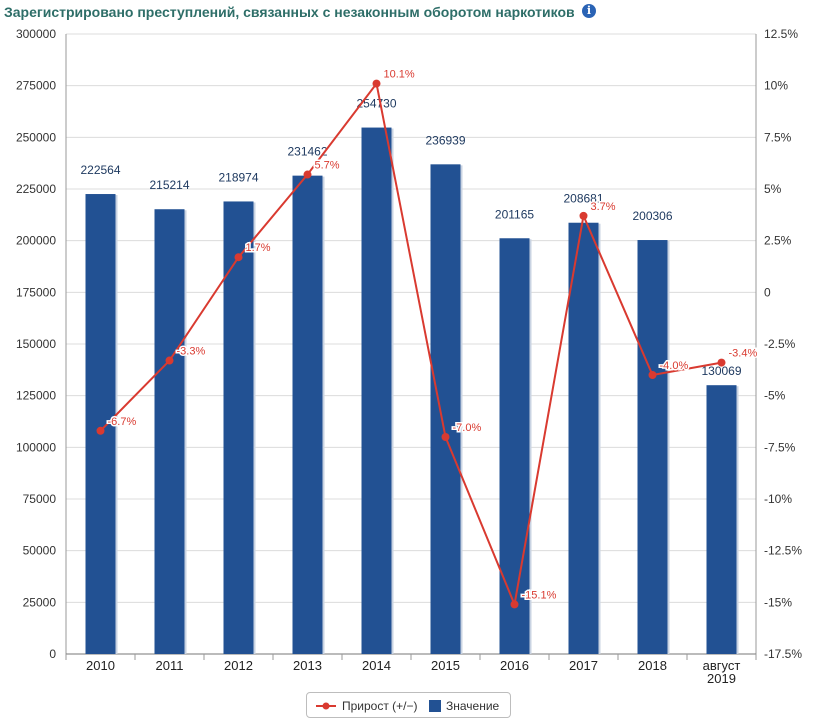 The width and height of the screenshot is (840, 718). I want to click on legend: Прирост (+/−) Значение, so click(408, 705).